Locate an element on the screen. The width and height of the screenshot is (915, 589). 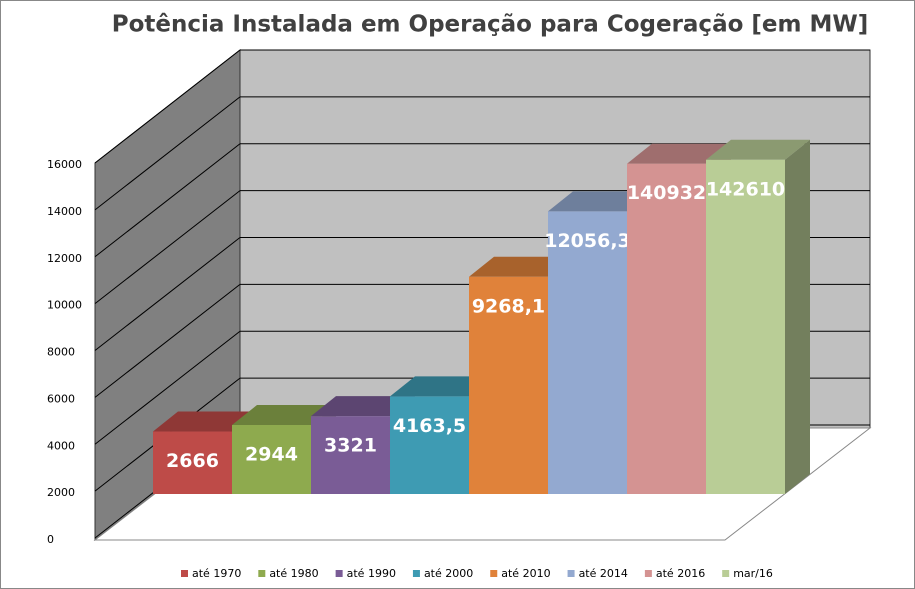
y-tick-label: 16000 is located at coordinates (64, 164).